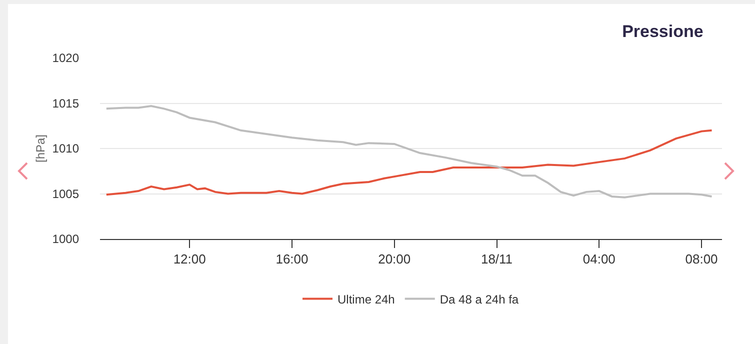  Describe the element at coordinates (189, 259) in the screenshot. I see `x-tick-label: 12:00` at that location.